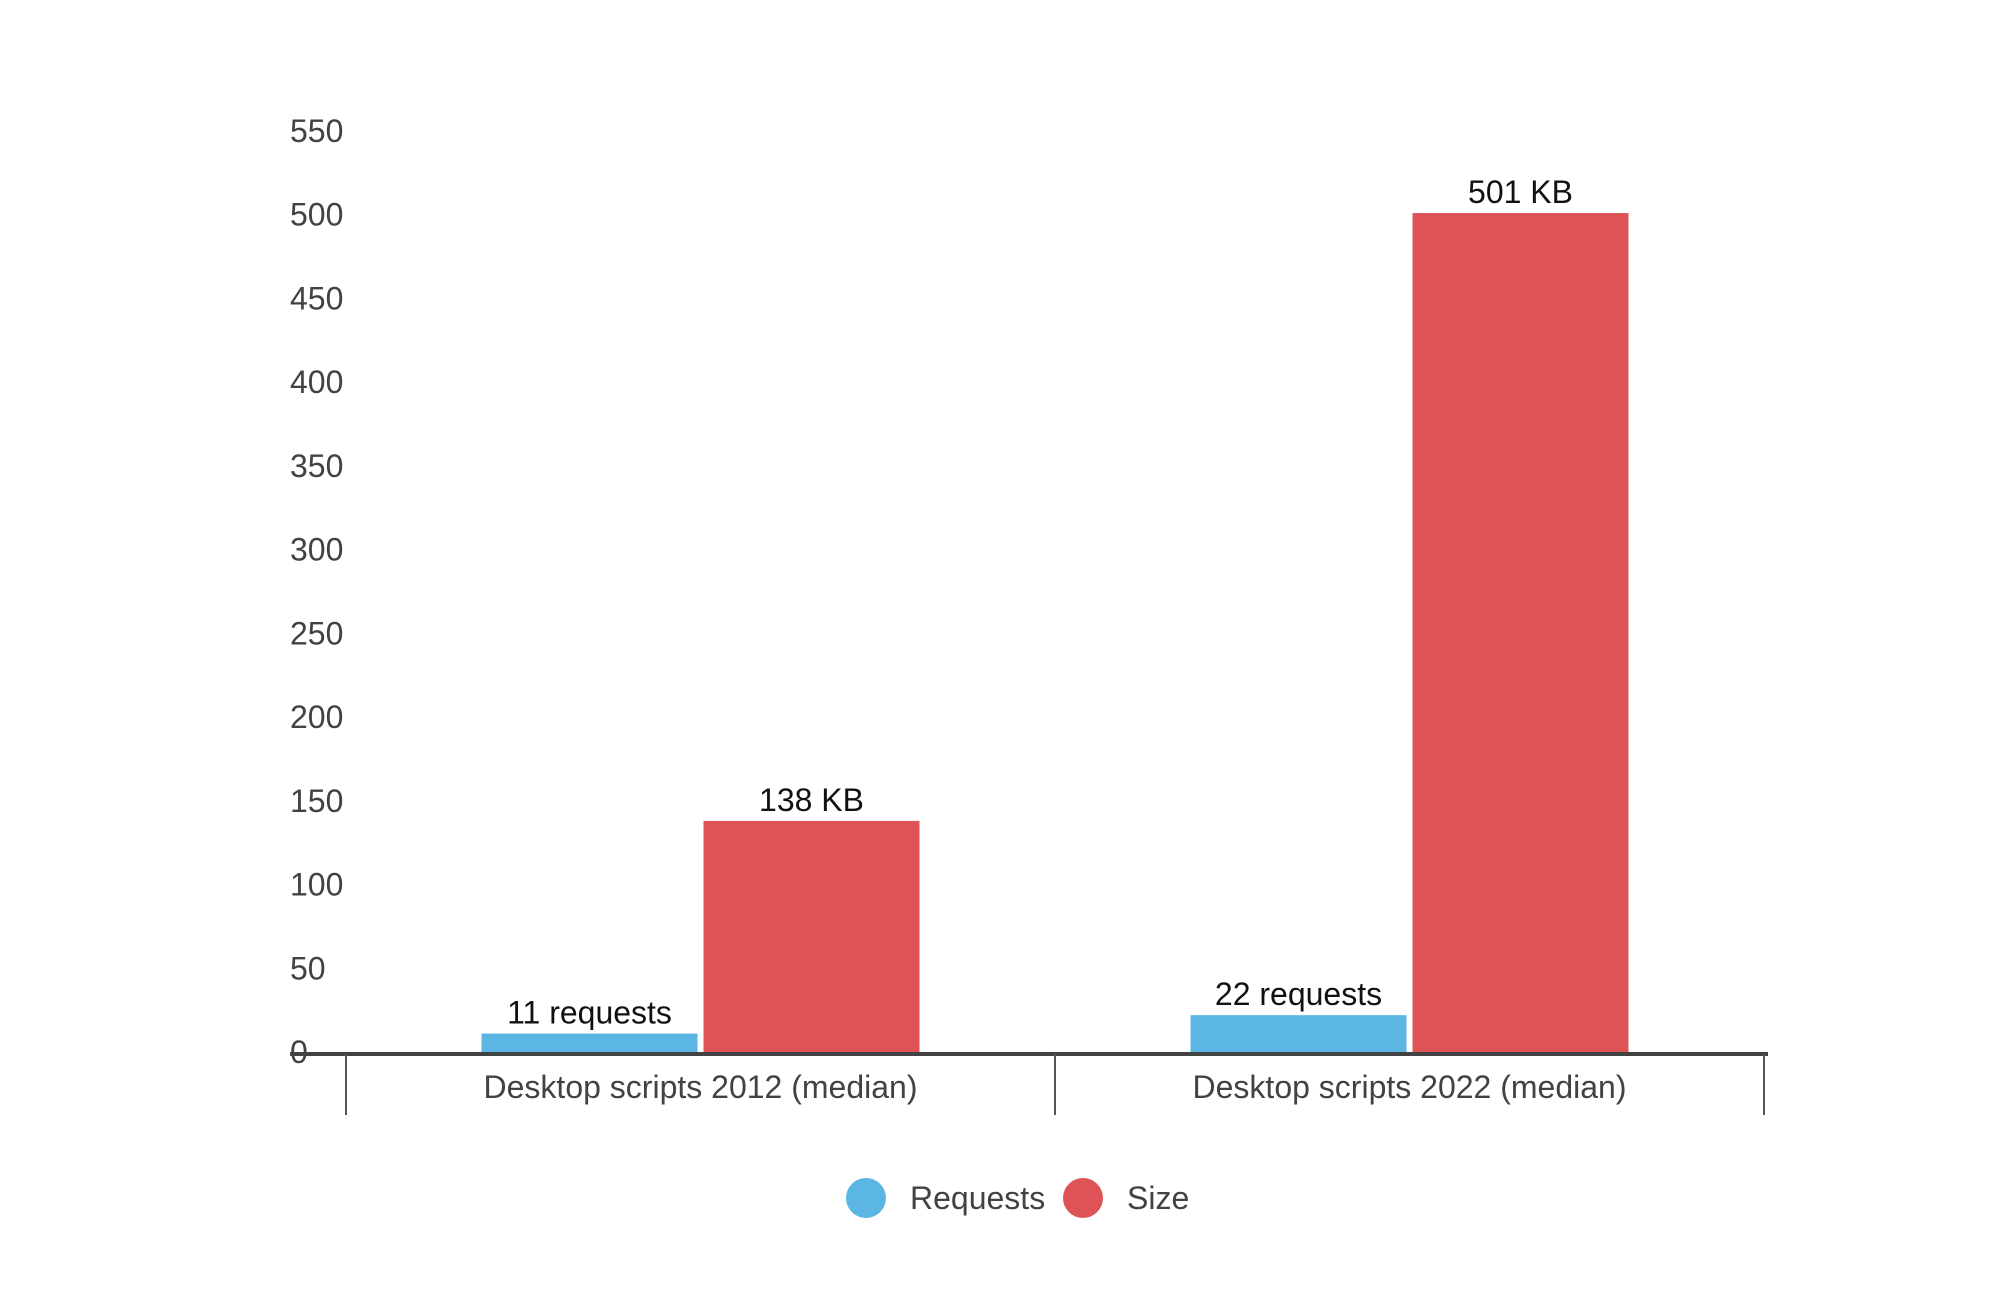  I want to click on legend-label-size: Size, so click(1158, 1198).